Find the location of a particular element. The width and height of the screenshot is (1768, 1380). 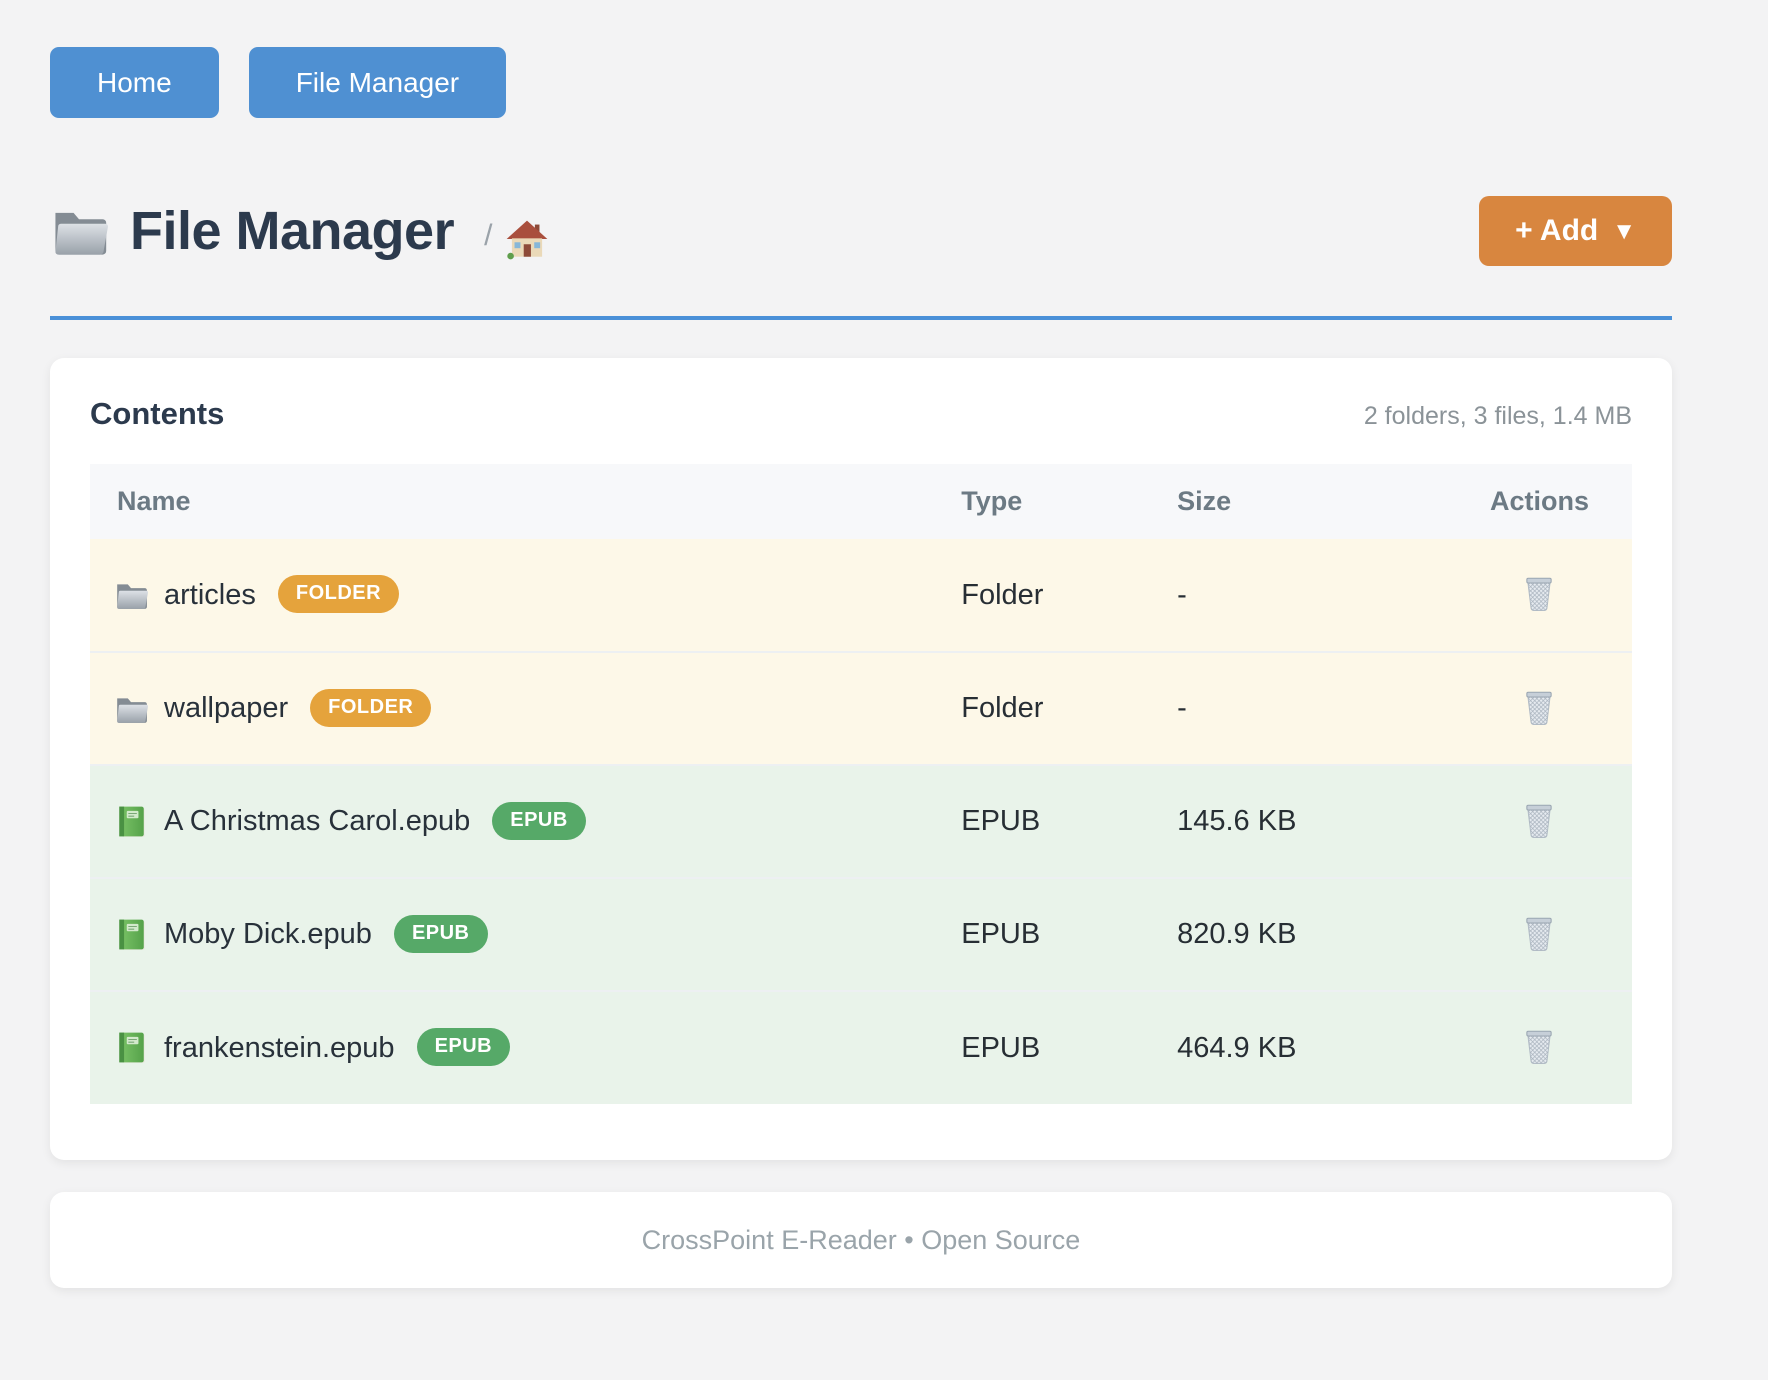

size-cell: 145.6 KB is located at coordinates (1237, 821).